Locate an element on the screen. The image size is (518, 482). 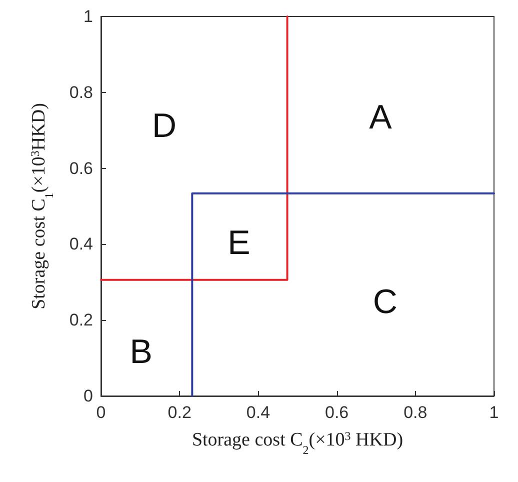
annotation: D is located at coordinates (164, 125).